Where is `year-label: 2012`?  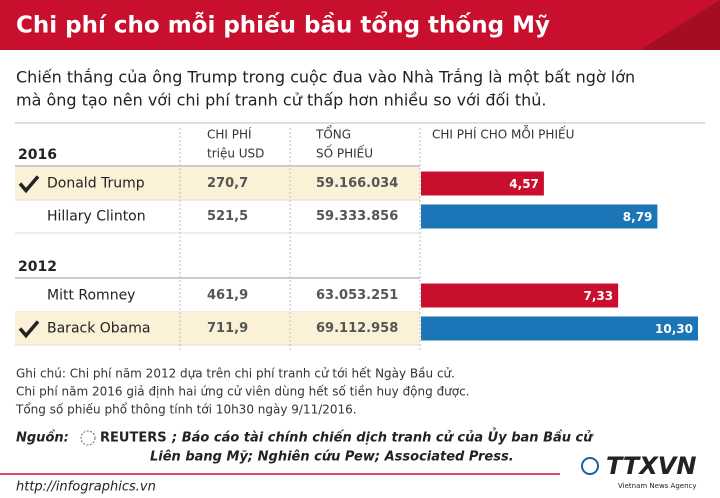 year-label: 2012 is located at coordinates (37, 267).